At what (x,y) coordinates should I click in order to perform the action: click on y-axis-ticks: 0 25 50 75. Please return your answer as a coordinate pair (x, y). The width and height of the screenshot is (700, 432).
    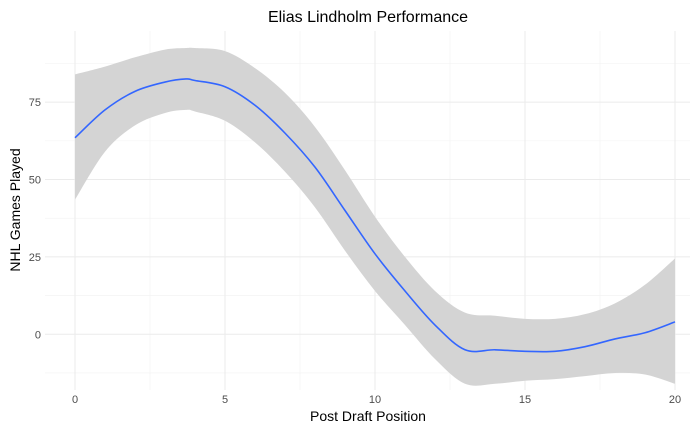
    Looking at the image, I should click on (35, 219).